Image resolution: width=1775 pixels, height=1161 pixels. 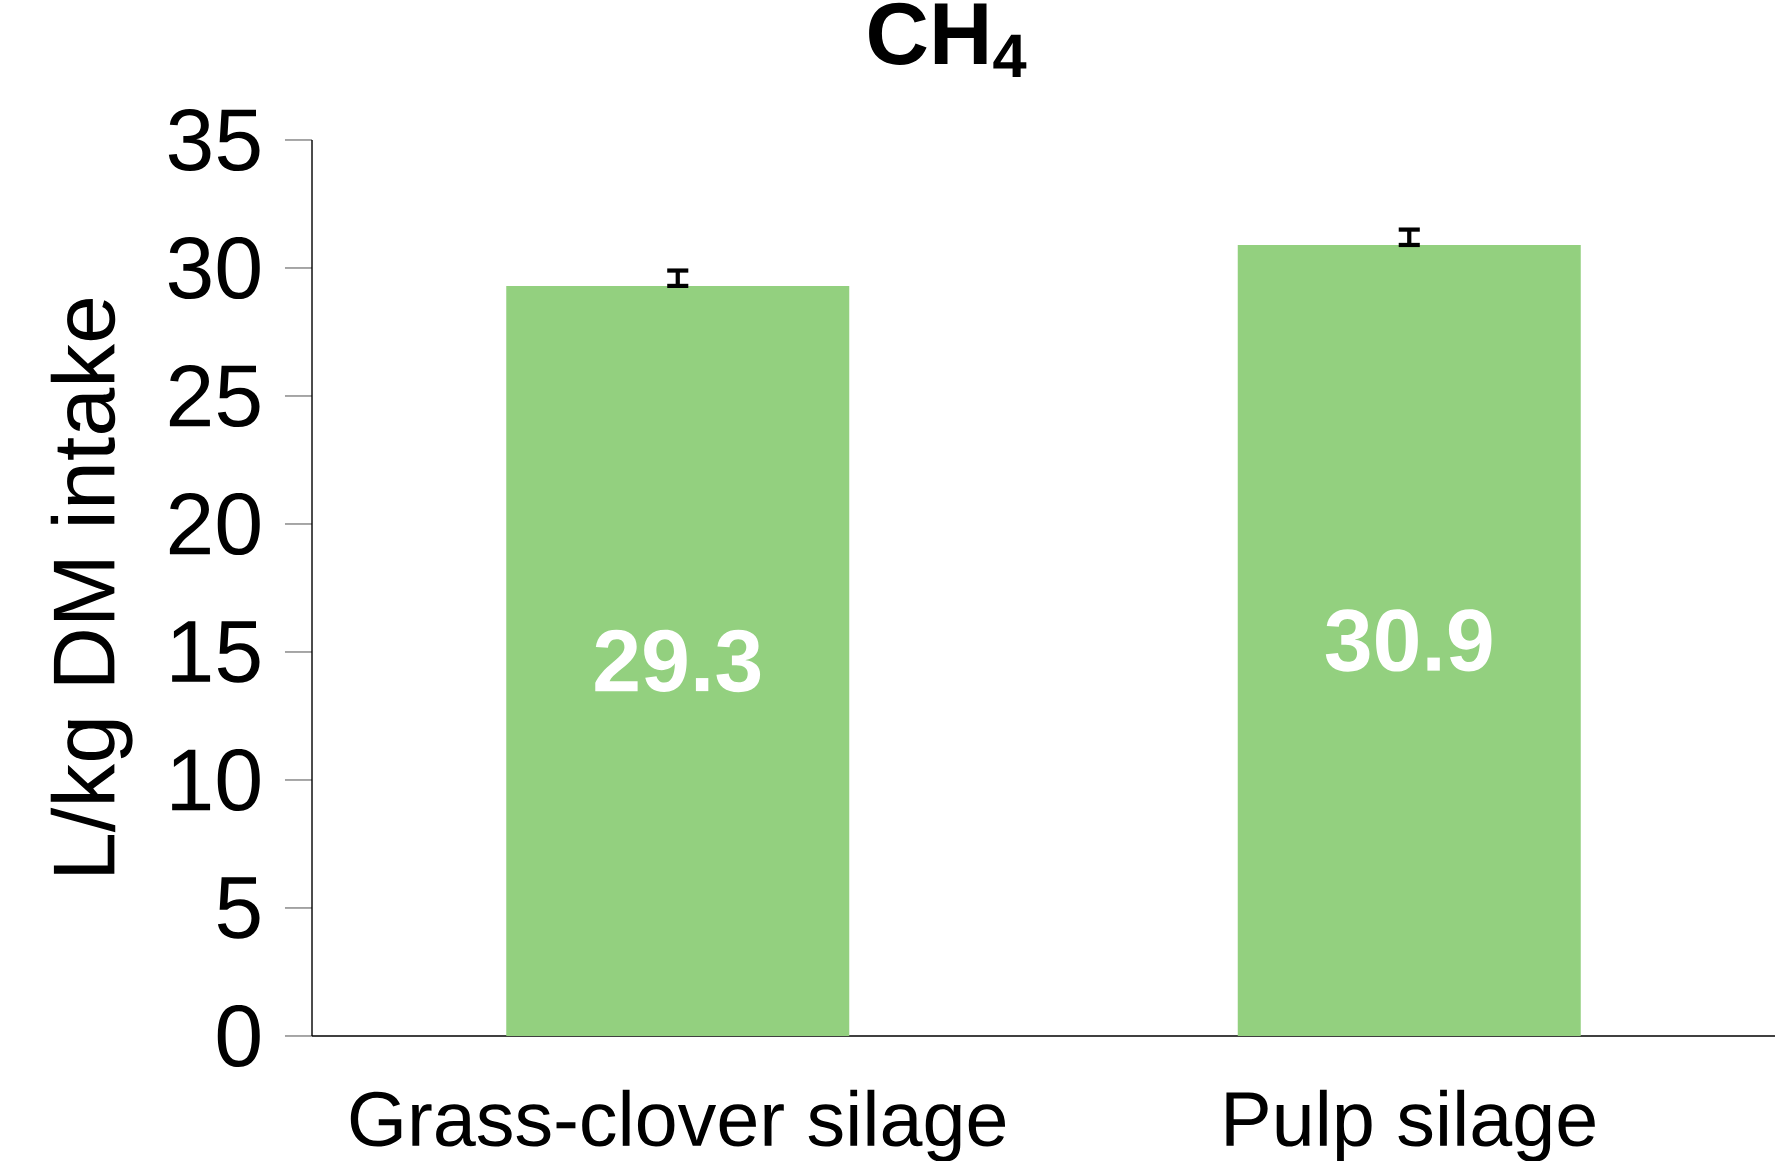 What do you see at coordinates (214, 524) in the screenshot?
I see `y-tick-label: 20` at bounding box center [214, 524].